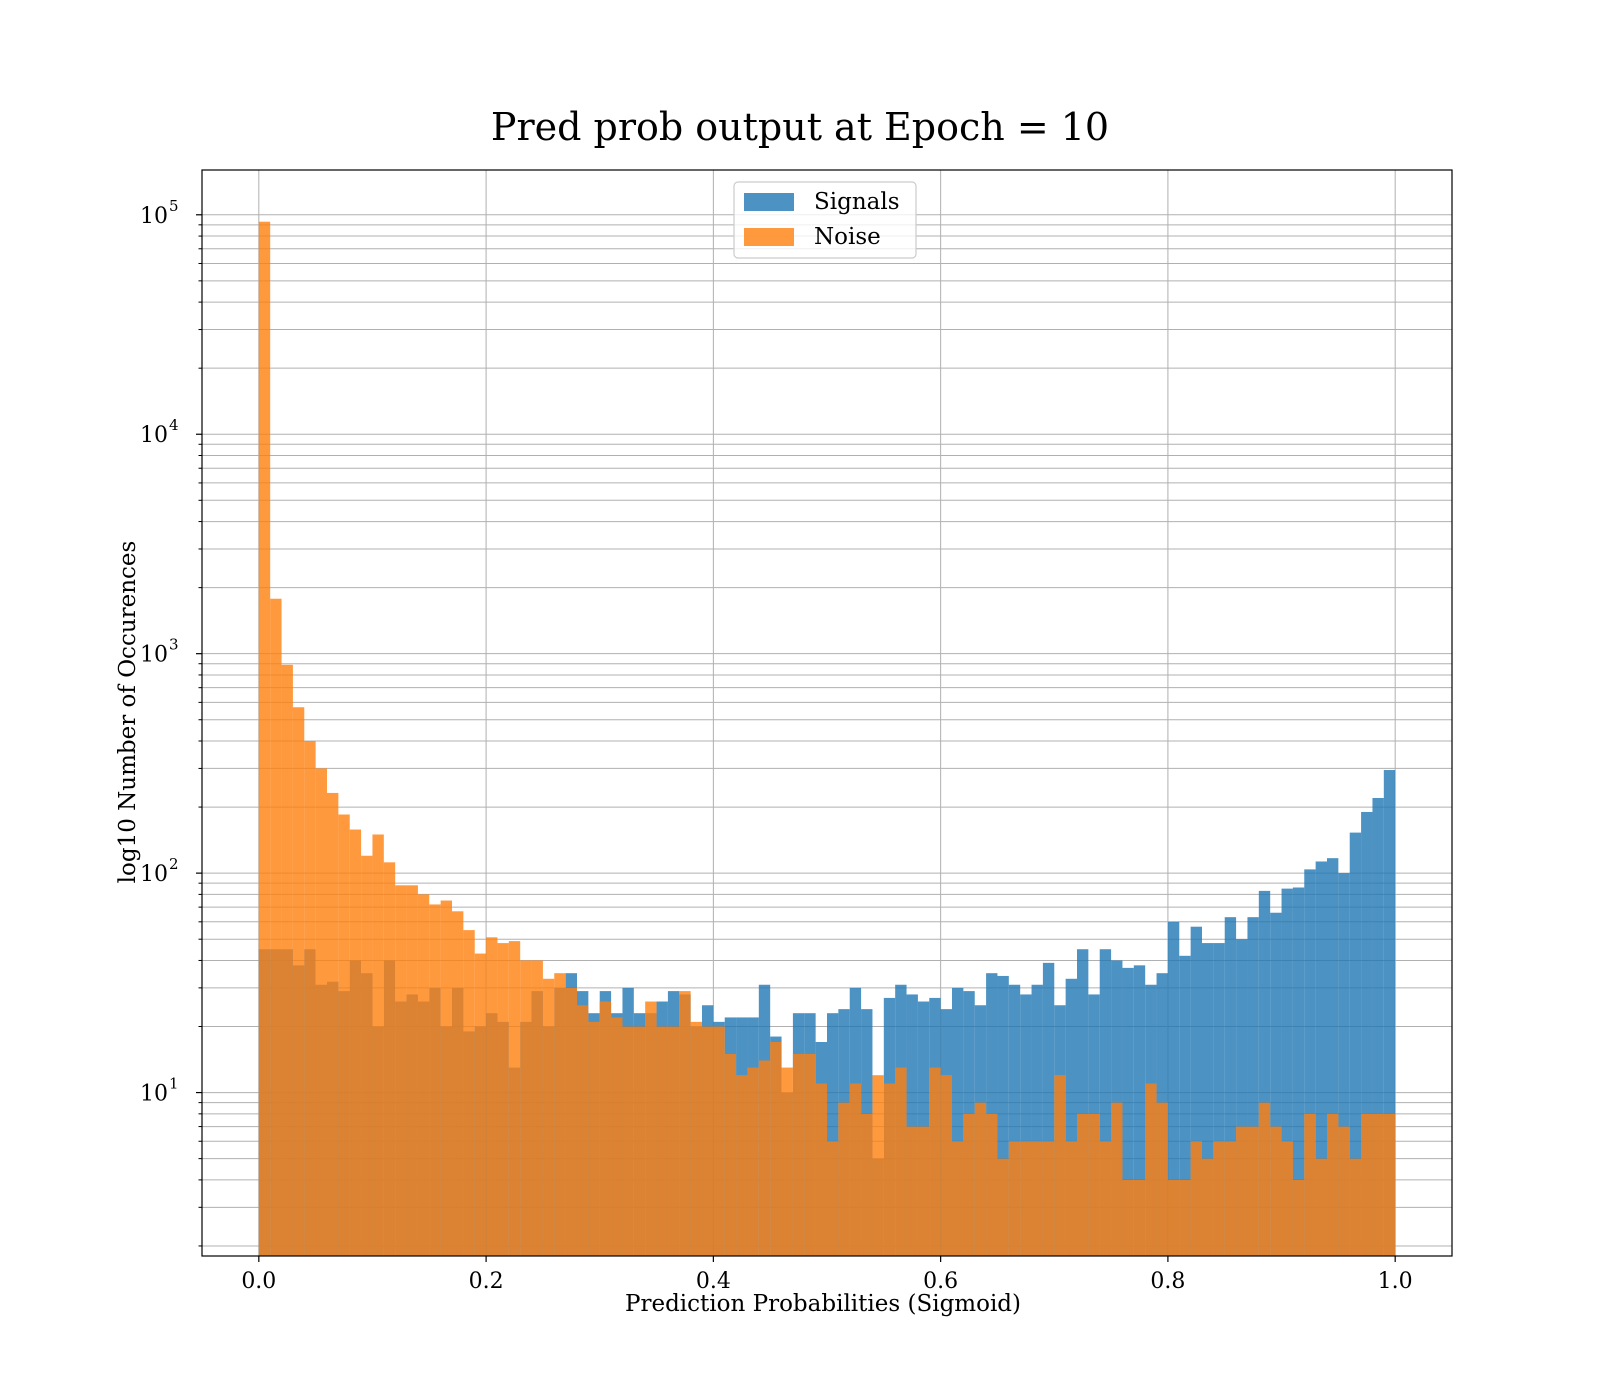 The width and height of the screenshot is (1600, 1400). What do you see at coordinates (857, 202) in the screenshot?
I see `legend-label-signals: Signals` at bounding box center [857, 202].